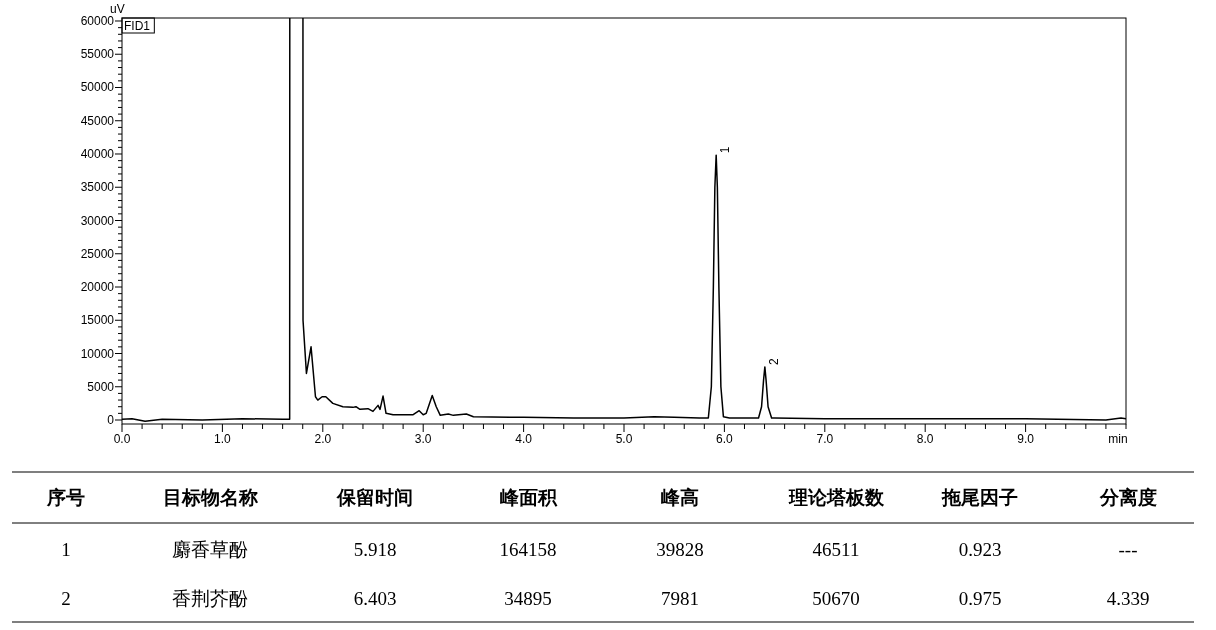 Image resolution: width=1216 pixels, height=630 pixels. What do you see at coordinates (210, 497) in the screenshot?
I see `text: 目标物名称` at bounding box center [210, 497].